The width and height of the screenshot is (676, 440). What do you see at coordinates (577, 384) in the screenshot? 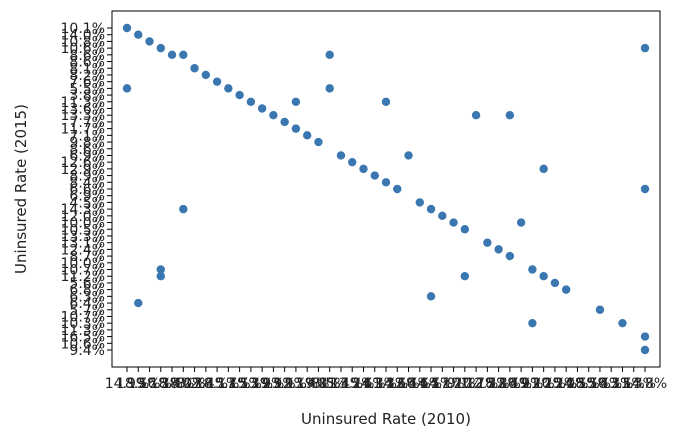
I see `x-tick-label: 14.5%` at bounding box center [577, 384].